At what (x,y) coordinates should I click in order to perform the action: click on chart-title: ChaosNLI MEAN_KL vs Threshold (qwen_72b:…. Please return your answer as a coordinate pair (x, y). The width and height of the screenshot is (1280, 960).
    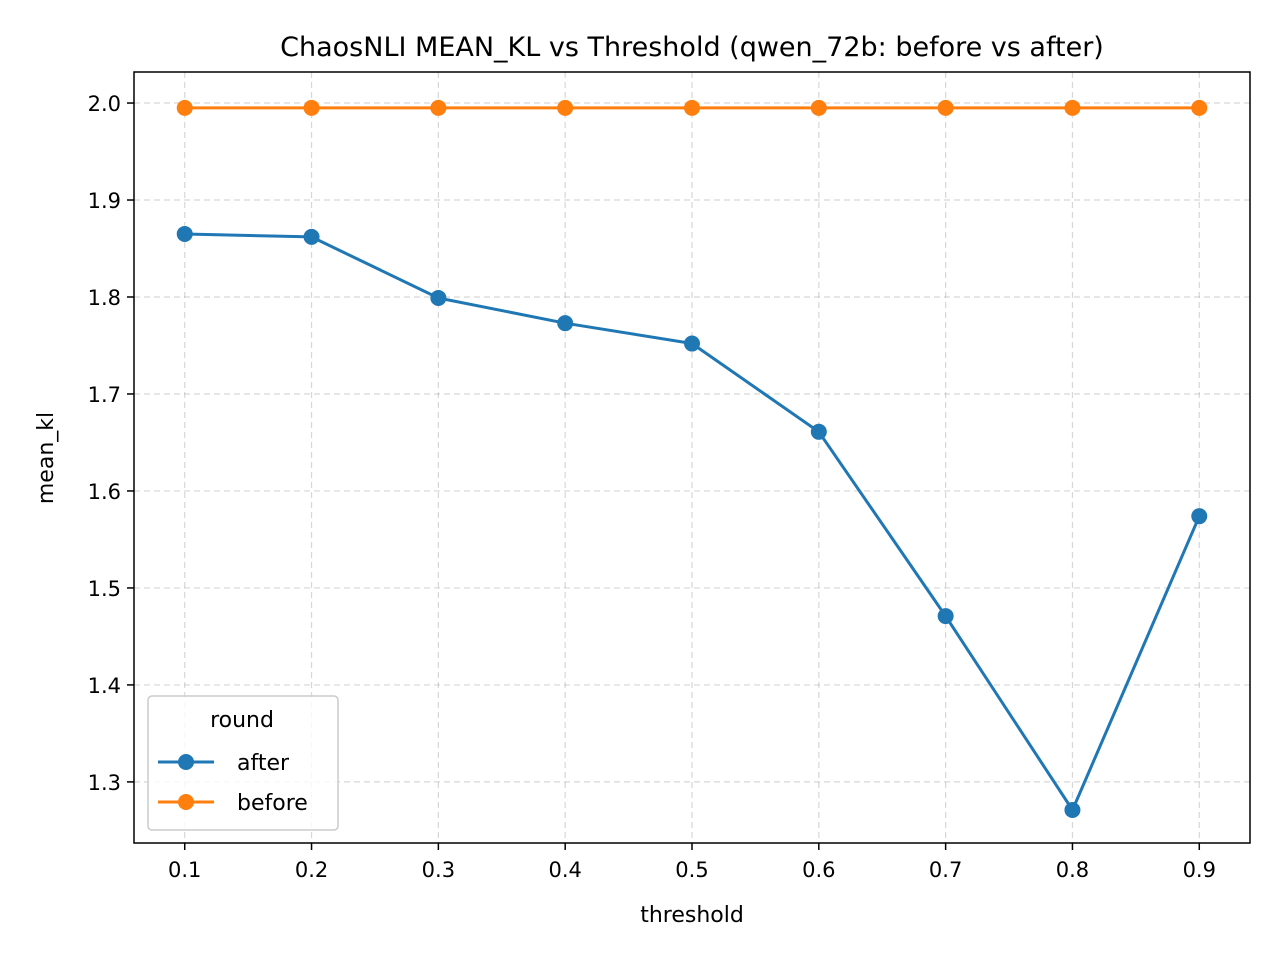
    Looking at the image, I should click on (692, 47).